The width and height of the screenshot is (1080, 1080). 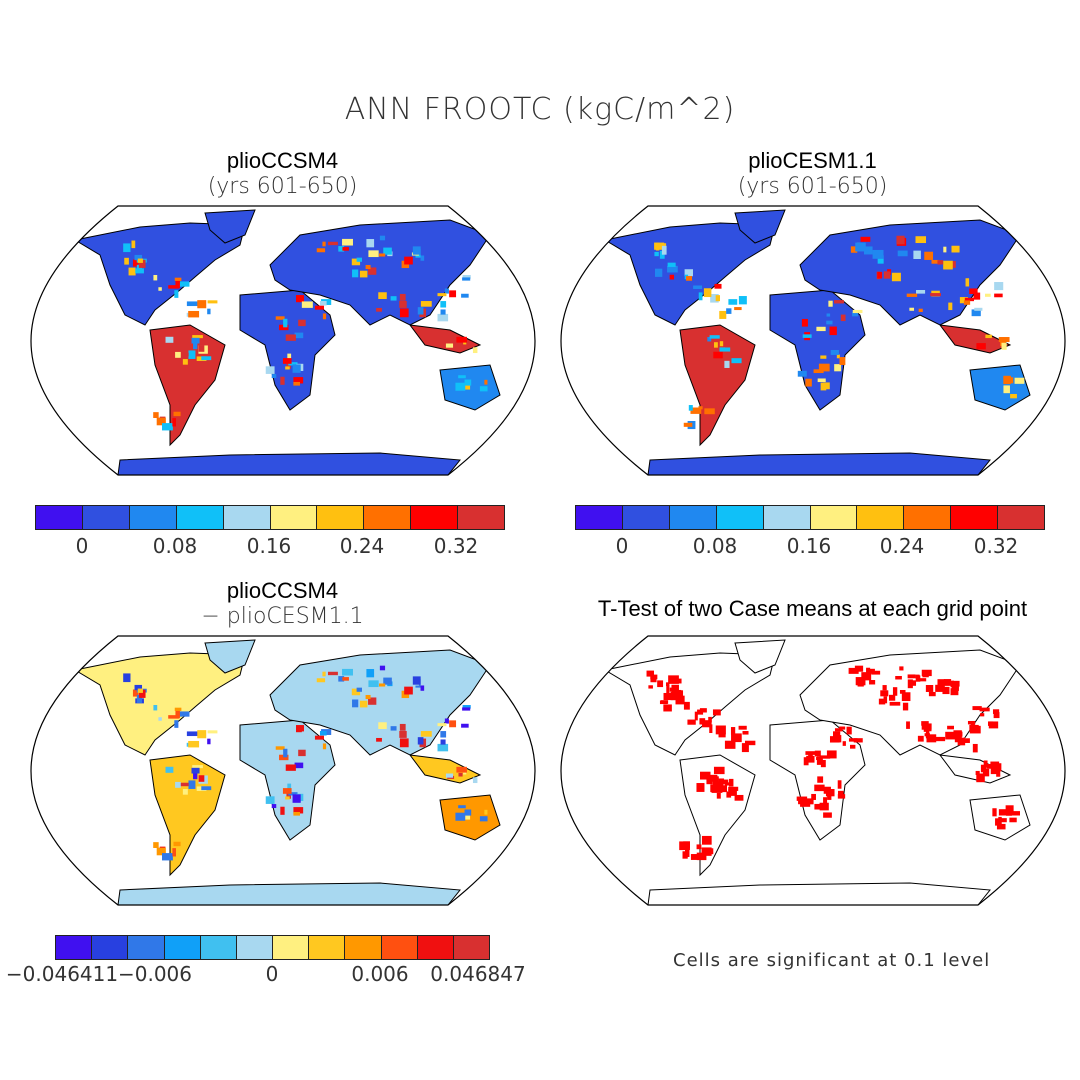 I want to click on map-ttest, so click(x=813, y=770).